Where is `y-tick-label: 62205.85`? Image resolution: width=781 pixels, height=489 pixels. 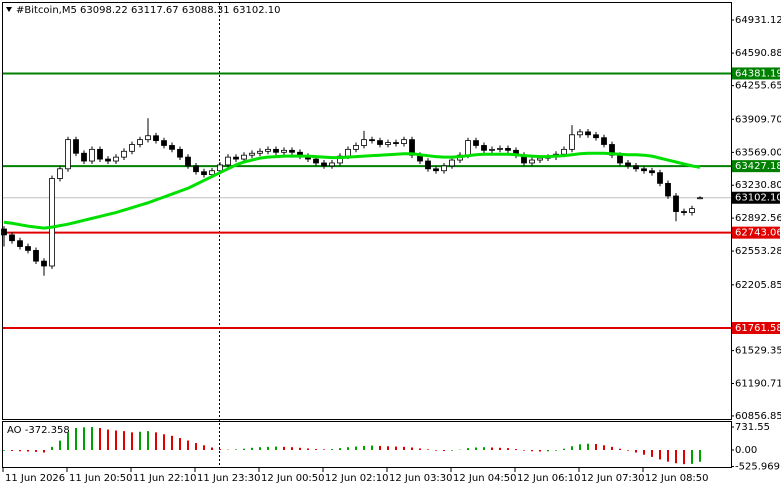 y-tick-label: 62205.85 is located at coordinates (758, 285).